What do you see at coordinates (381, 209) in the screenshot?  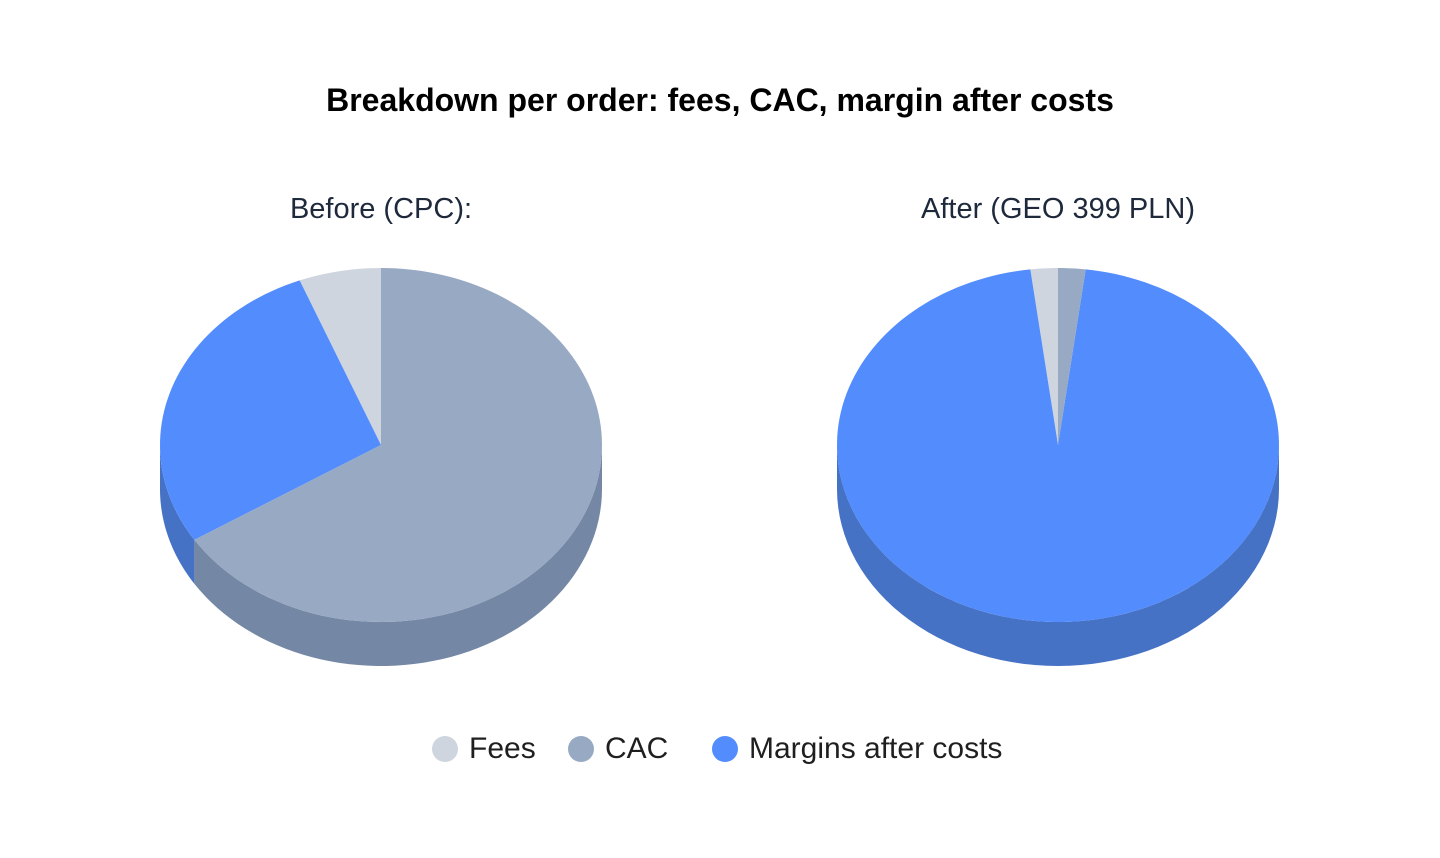 I see `pie-subtitle-before: Before (CPC):` at bounding box center [381, 209].